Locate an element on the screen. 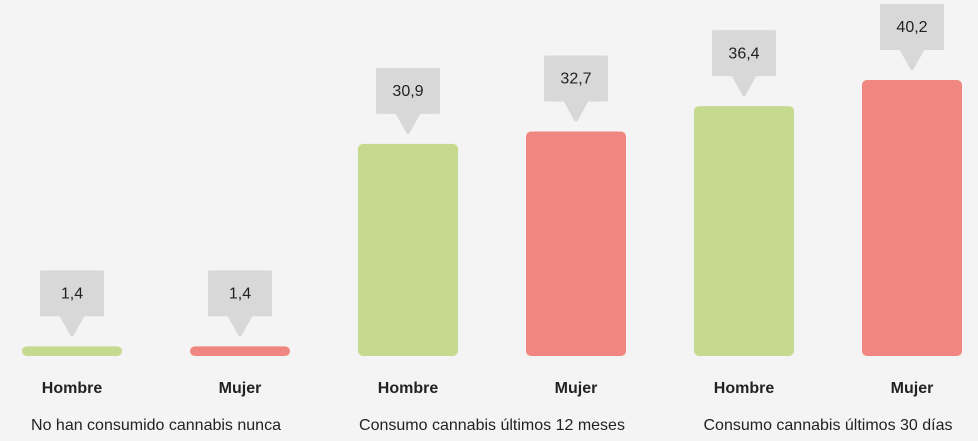  value-label: 32,7 is located at coordinates (575, 79).